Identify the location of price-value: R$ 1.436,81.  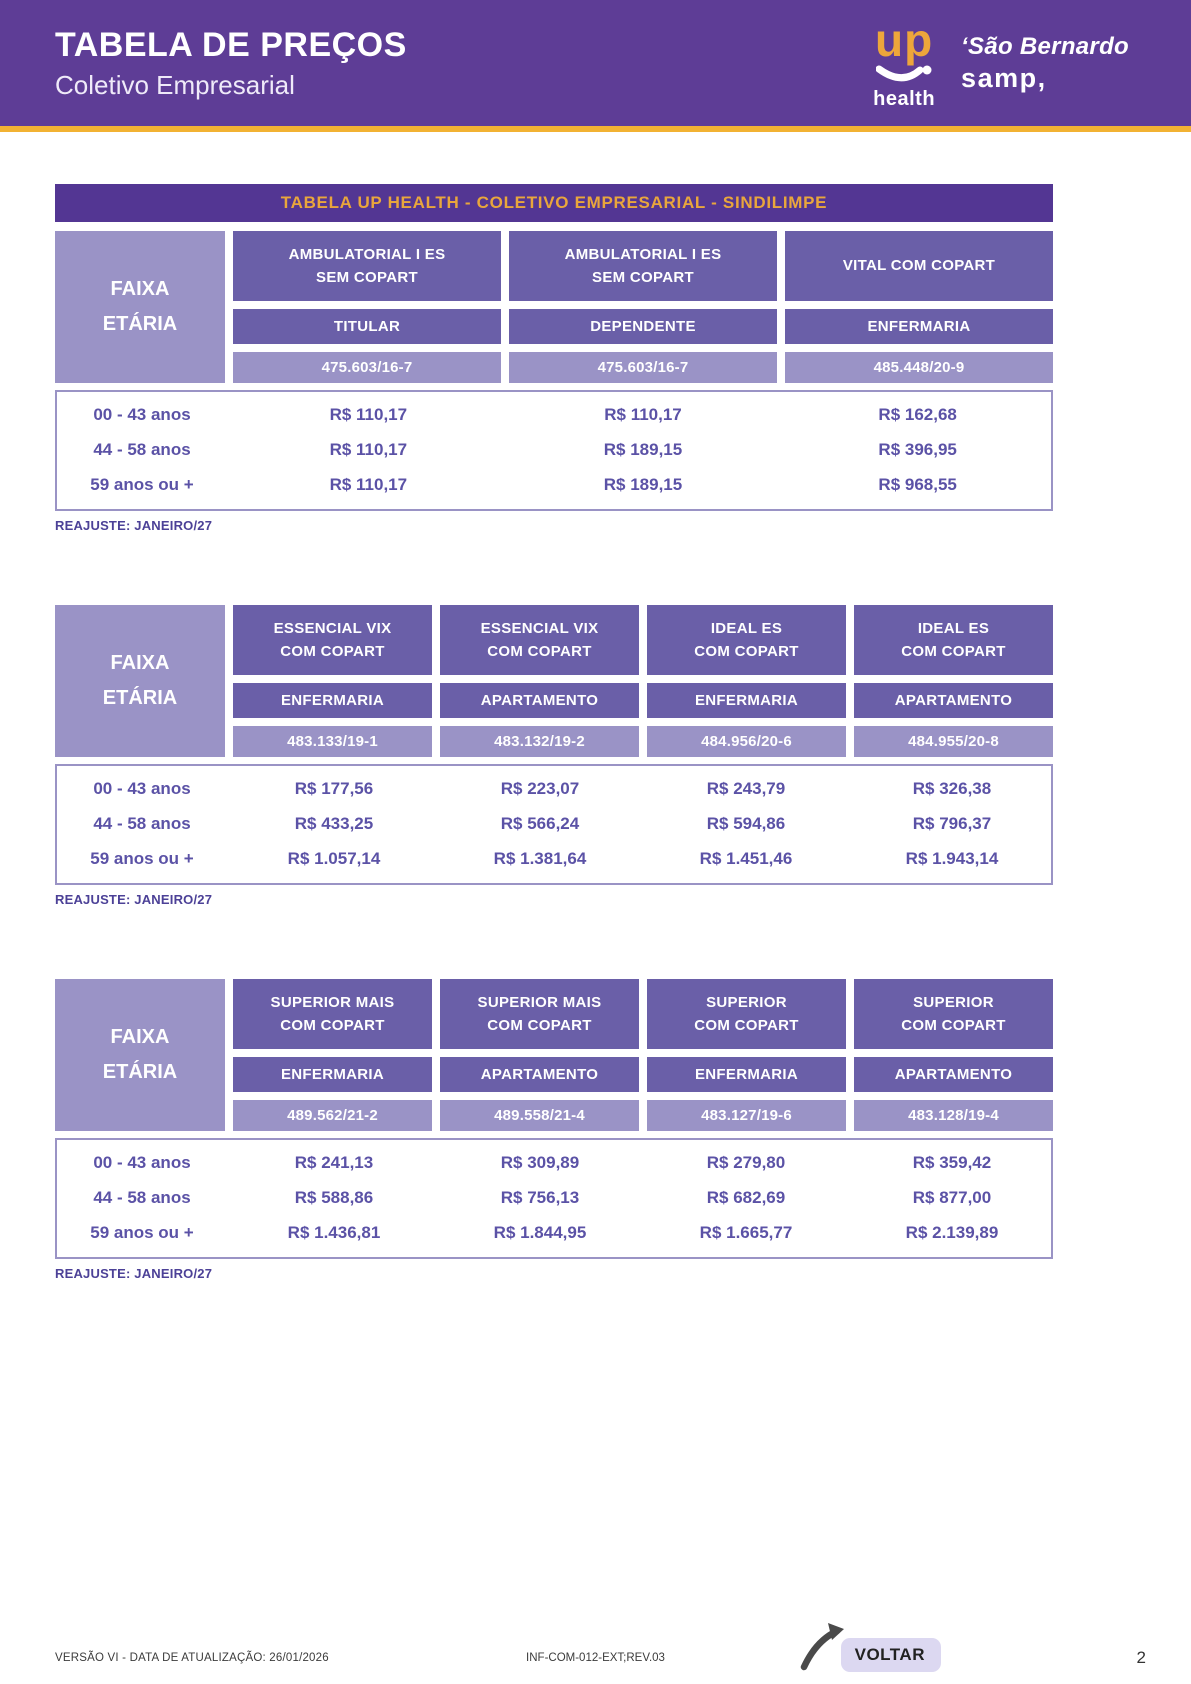
(334, 1232).